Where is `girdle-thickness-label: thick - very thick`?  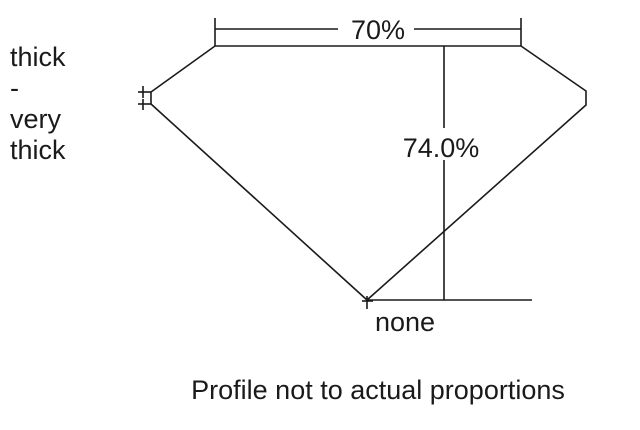
girdle-thickness-label: thick - very thick is located at coordinates (38, 104).